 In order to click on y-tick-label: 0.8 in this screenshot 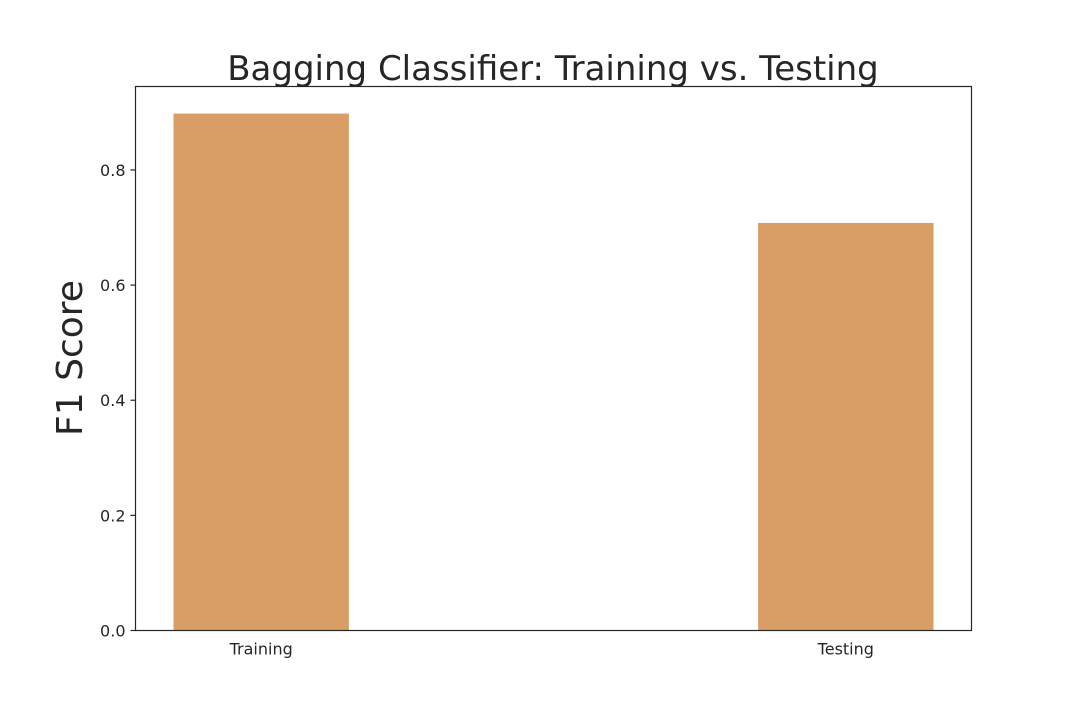, I will do `click(112, 170)`.